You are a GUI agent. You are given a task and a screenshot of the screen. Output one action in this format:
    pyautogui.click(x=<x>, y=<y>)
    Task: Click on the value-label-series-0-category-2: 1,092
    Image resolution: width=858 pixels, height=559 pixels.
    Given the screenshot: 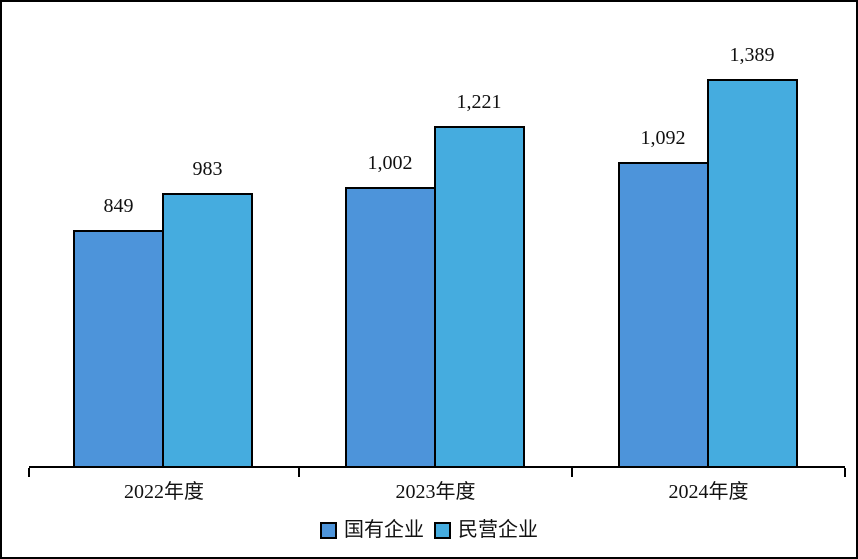 What is the action you would take?
    pyautogui.click(x=663, y=138)
    